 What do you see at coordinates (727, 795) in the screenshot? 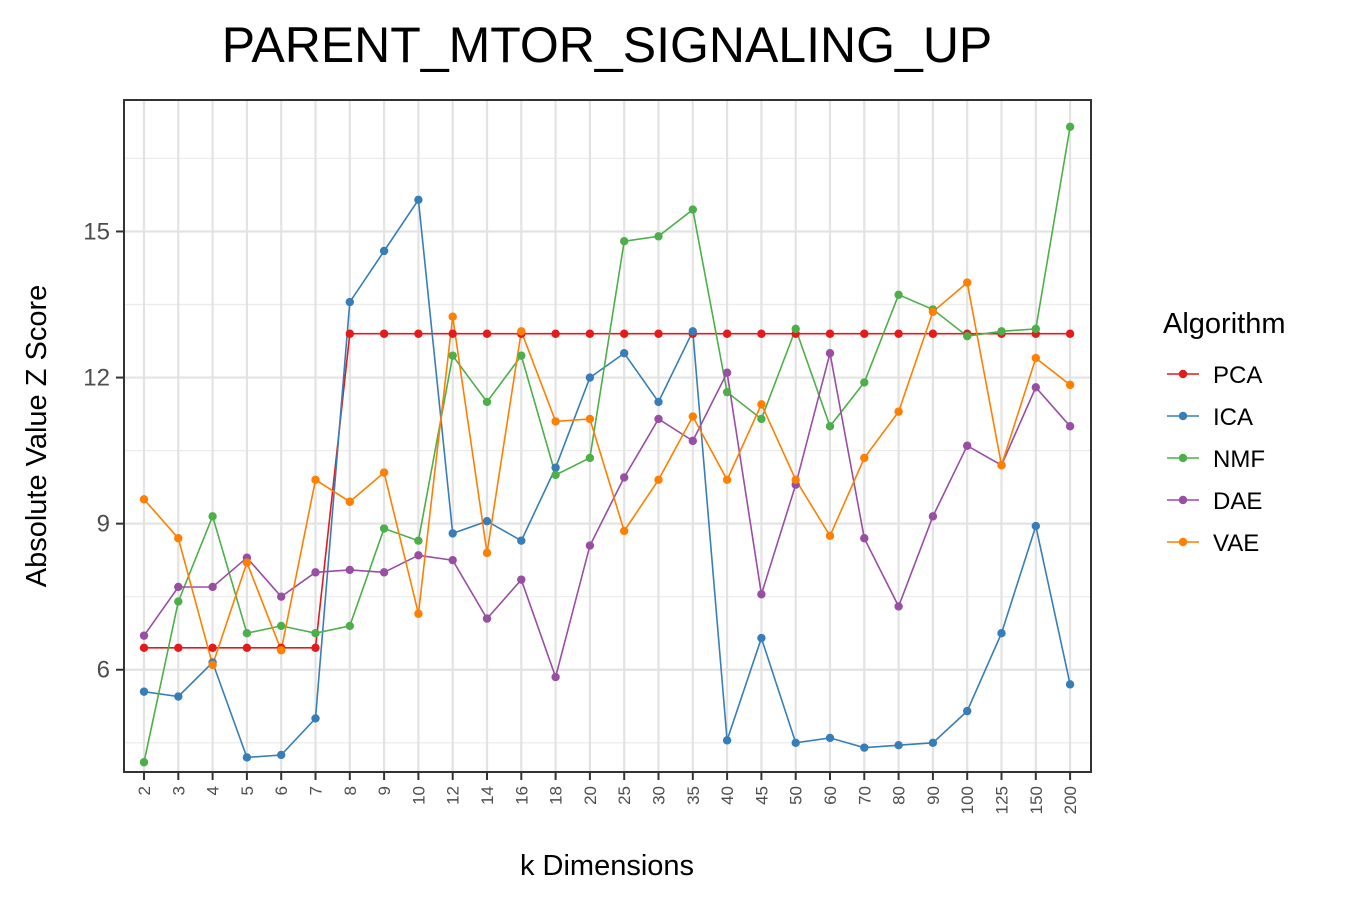
I see `x-tick-label: 40` at bounding box center [727, 795].